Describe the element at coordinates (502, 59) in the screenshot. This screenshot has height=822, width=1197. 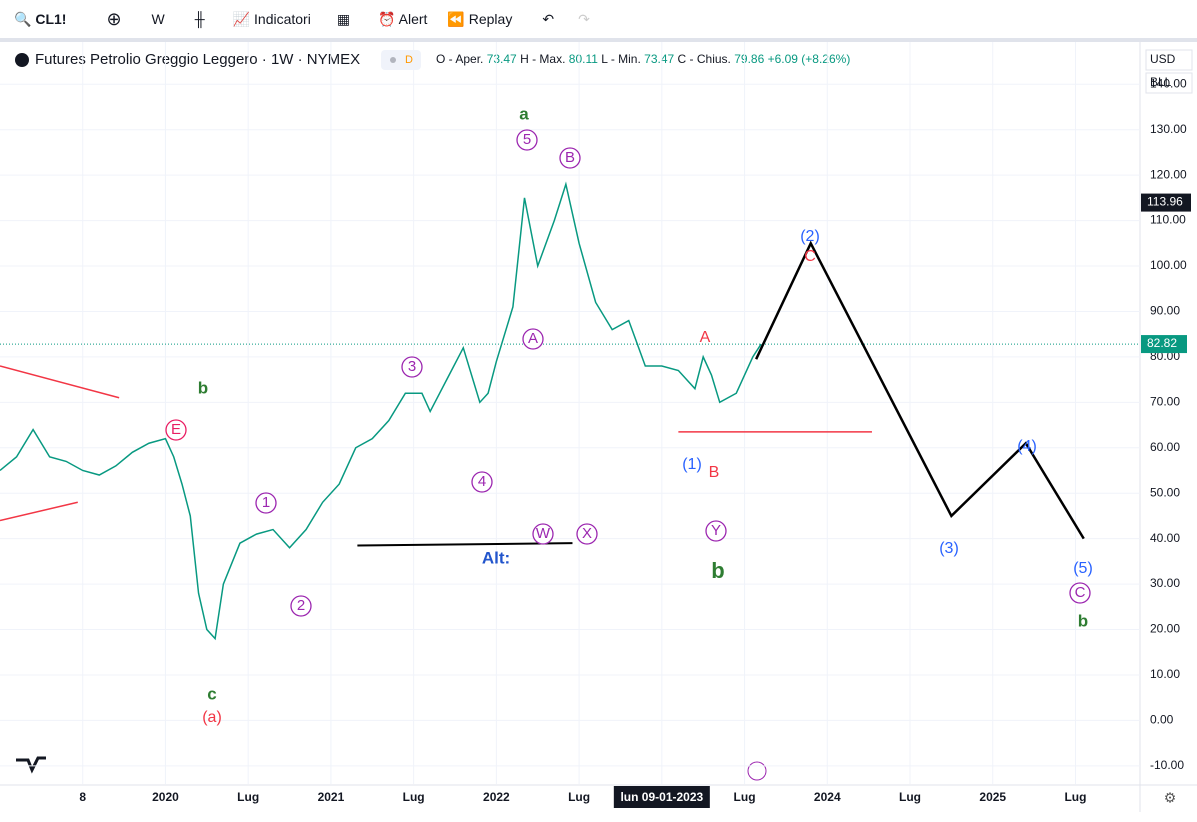
I see `value: 73.47` at that location.